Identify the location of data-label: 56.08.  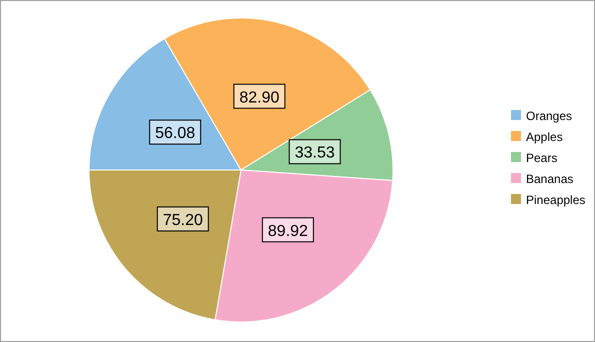
(175, 133).